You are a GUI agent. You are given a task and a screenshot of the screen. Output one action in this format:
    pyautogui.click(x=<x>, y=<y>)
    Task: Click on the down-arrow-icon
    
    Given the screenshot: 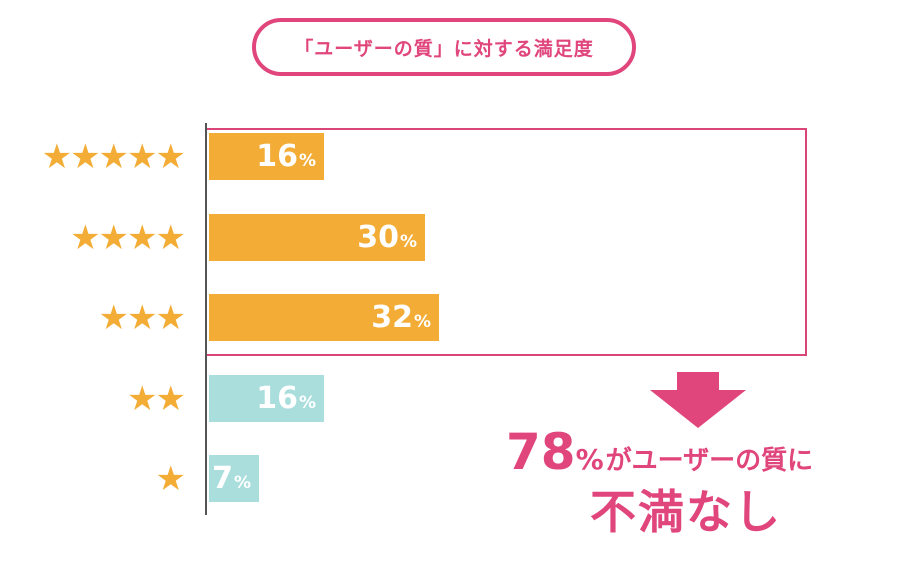 What is the action you would take?
    pyautogui.click(x=698, y=400)
    